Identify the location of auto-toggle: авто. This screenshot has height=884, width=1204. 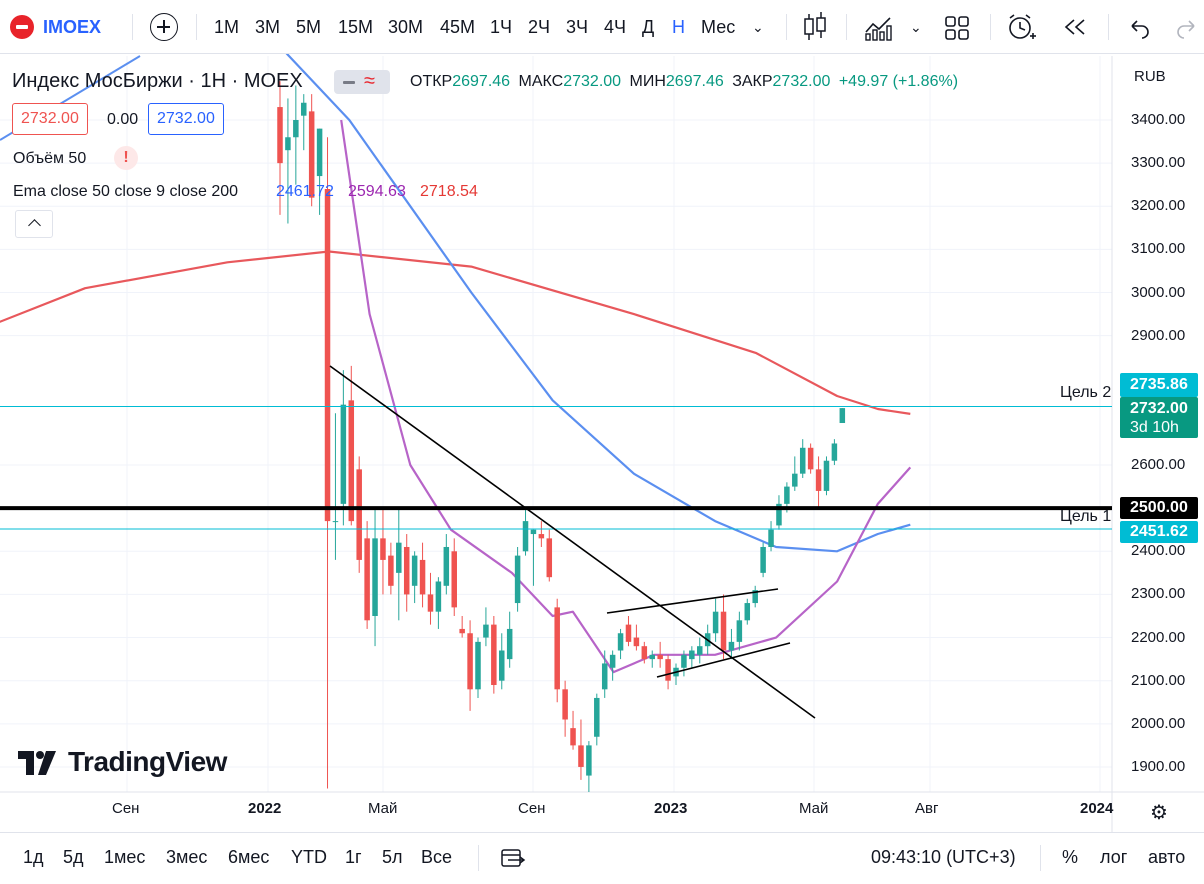
(1167, 857).